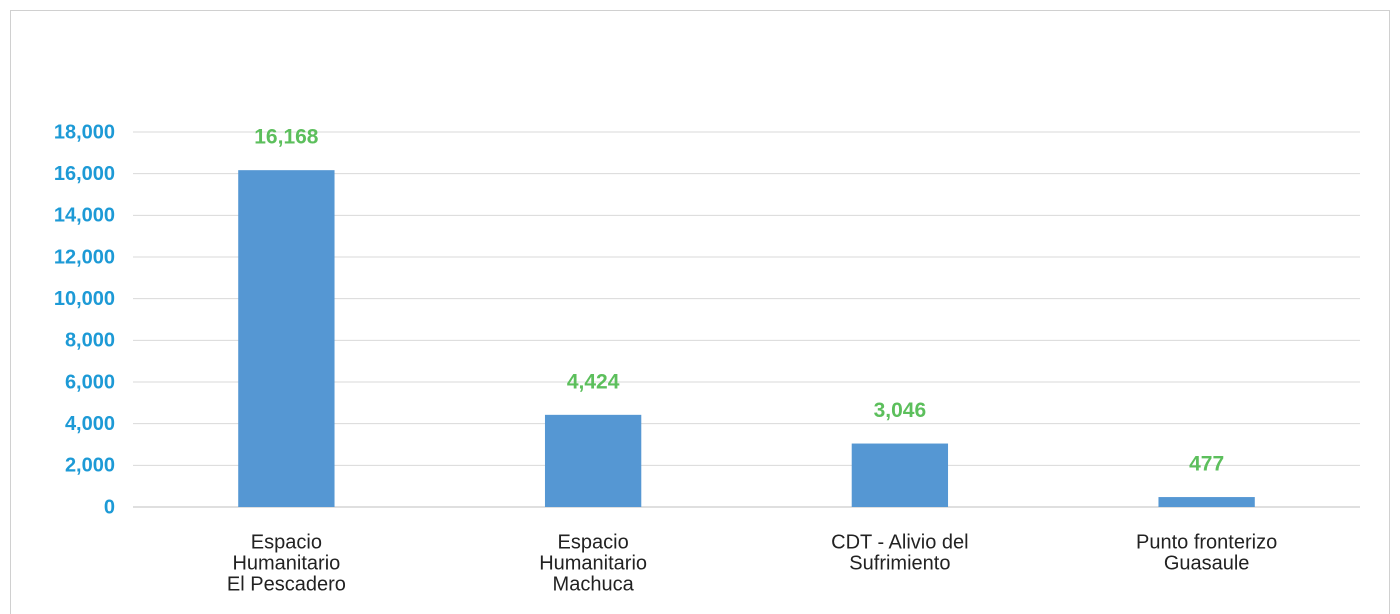  Describe the element at coordinates (286, 584) in the screenshot. I see `x-tick-label: El Pescadero` at that location.